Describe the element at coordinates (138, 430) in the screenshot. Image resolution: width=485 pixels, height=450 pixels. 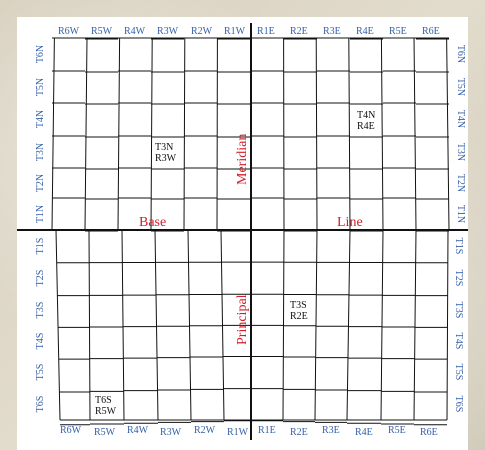
I see `range-label-bottom: R4W` at that location.